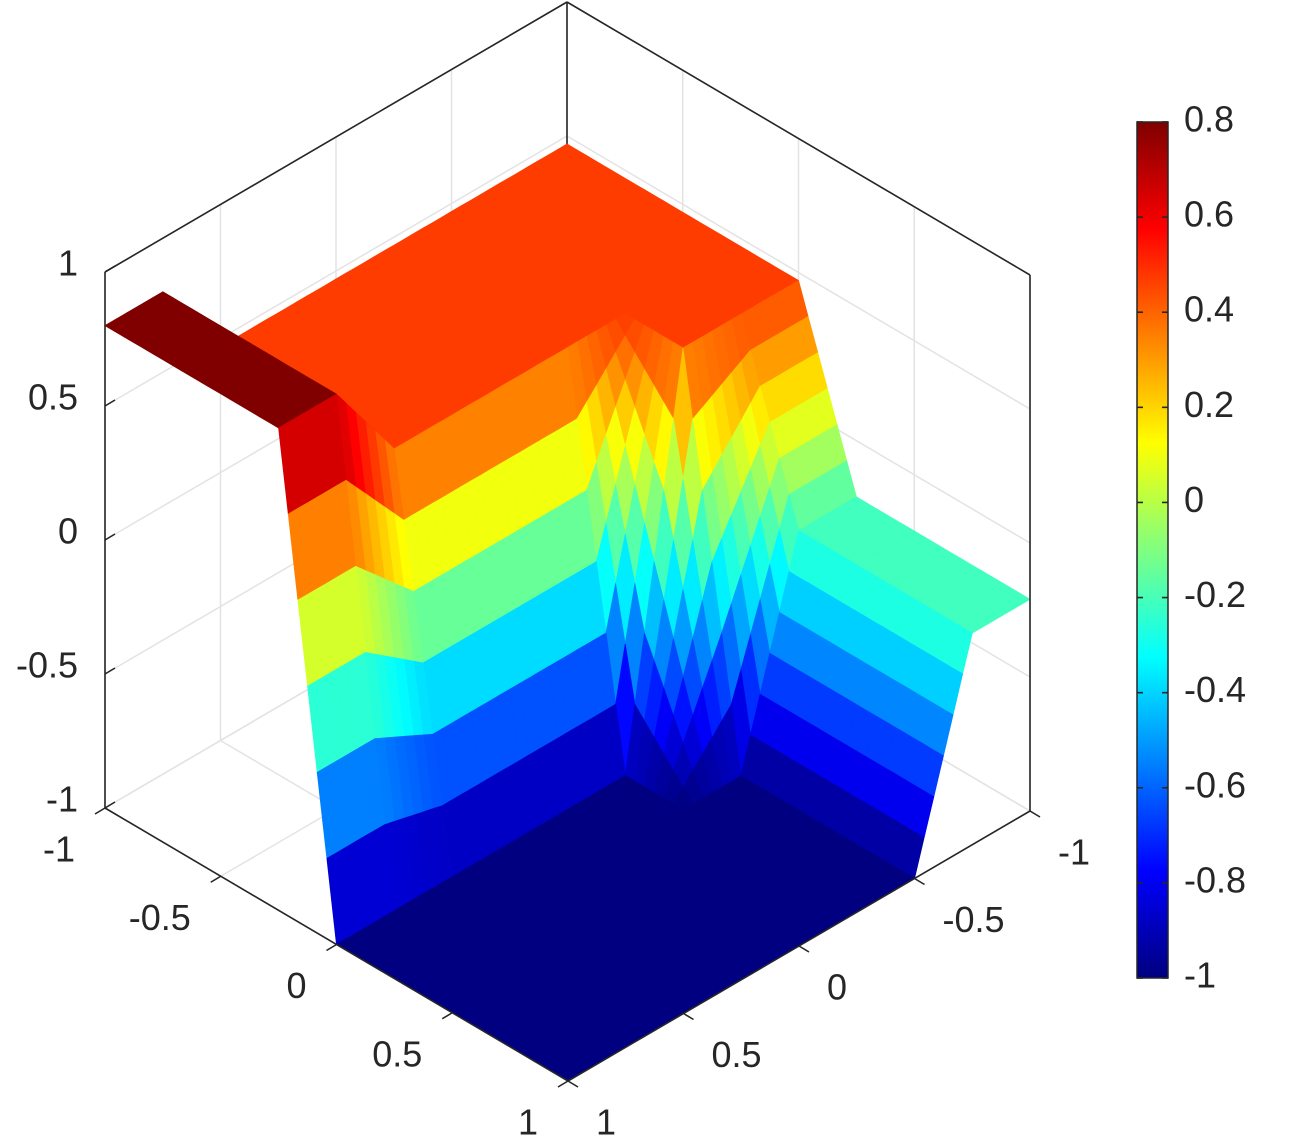 This screenshot has width=1316, height=1143. What do you see at coordinates (397, 1053) in the screenshot?
I see `x-tick-label: 0.5` at bounding box center [397, 1053].